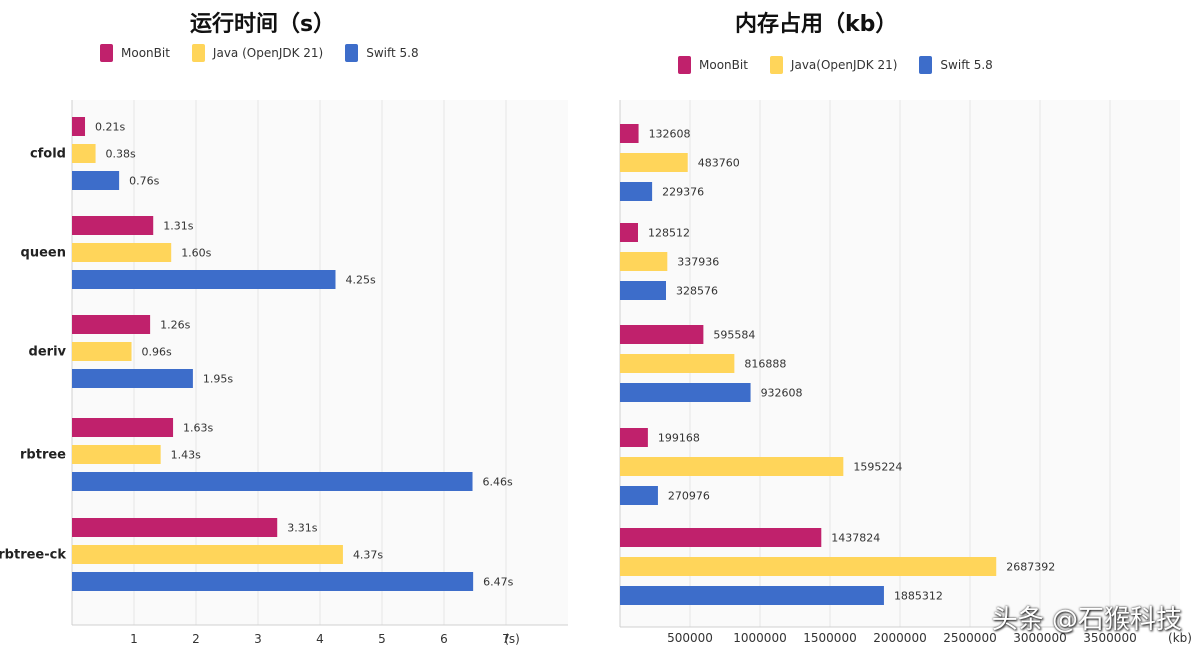 The image size is (1200, 652). Describe the element at coordinates (844, 65) in the screenshot. I see `legend-label: Java(OpenJDK 21)` at that location.